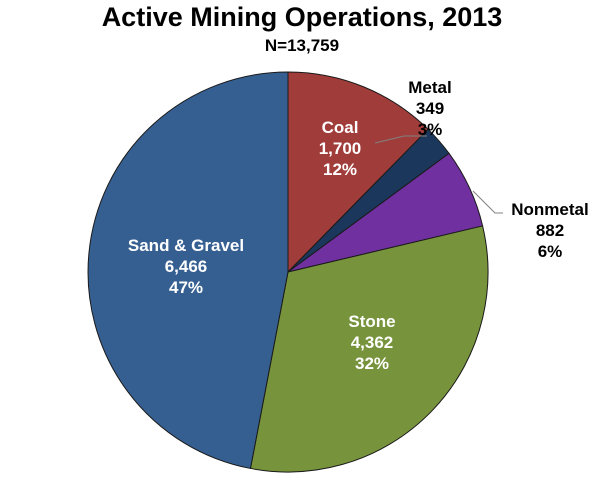  I want to click on data-label-sand-gravel: Sand & Gravel 6,466 47%, so click(186, 266).